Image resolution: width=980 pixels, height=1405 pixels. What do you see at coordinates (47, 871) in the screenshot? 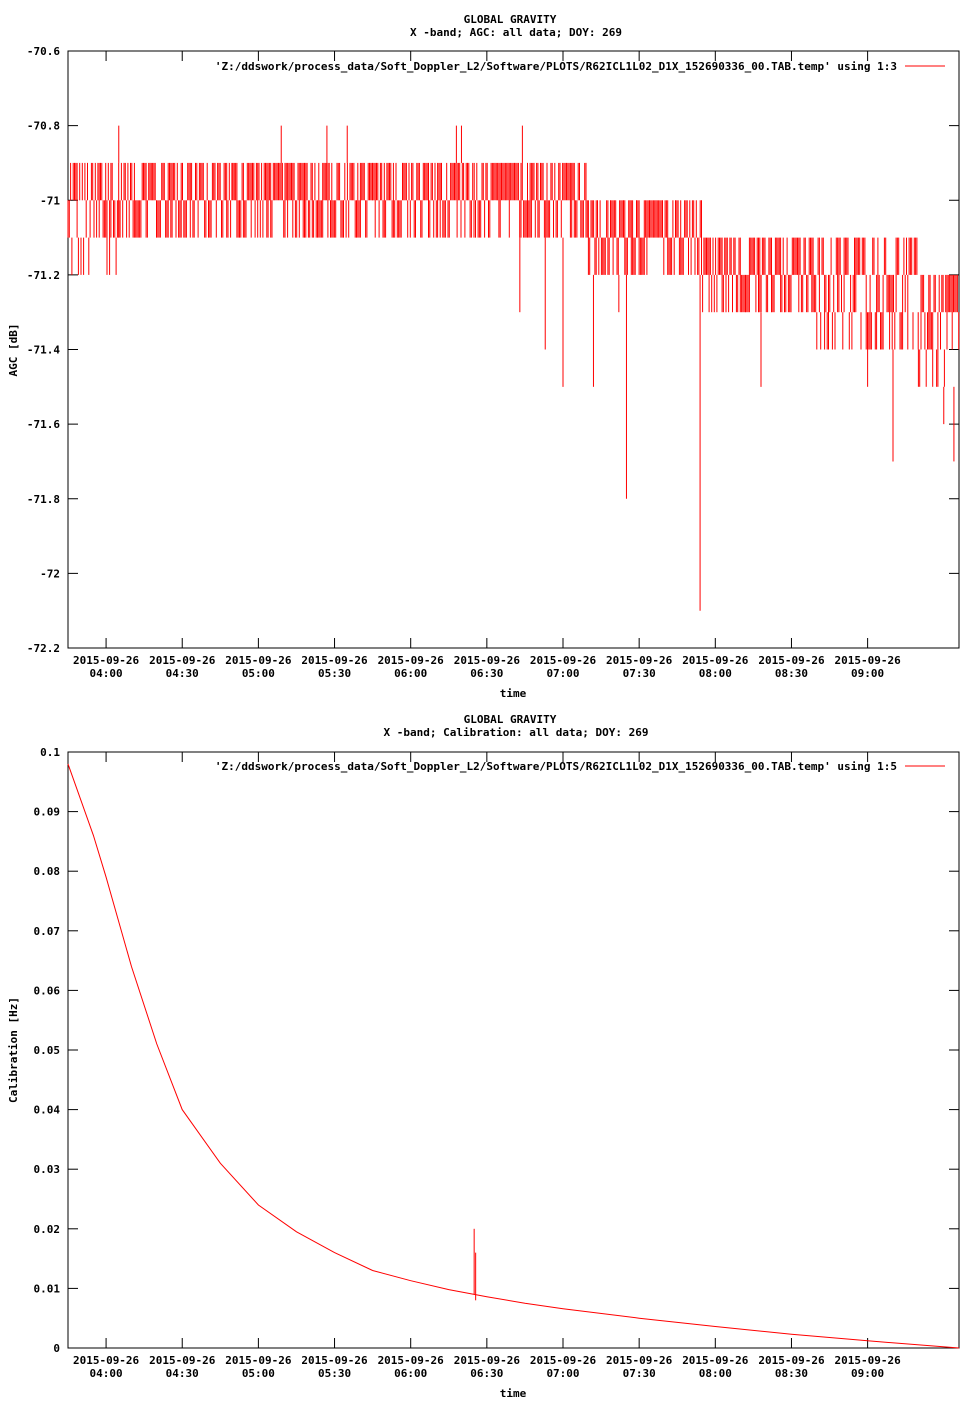
I see `y-tick-label: 0.08` at bounding box center [47, 871].